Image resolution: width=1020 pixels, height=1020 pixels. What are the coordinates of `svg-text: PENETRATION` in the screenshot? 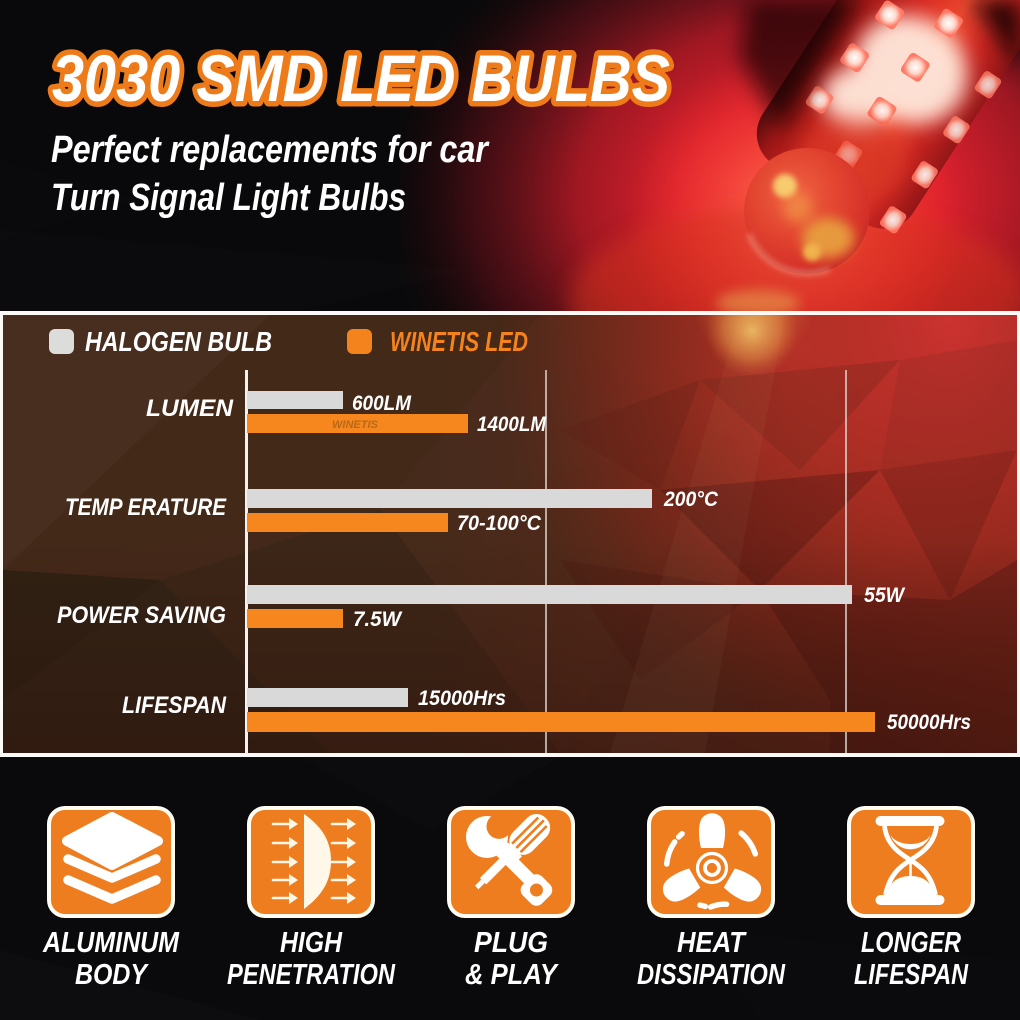 It's located at (311, 975).